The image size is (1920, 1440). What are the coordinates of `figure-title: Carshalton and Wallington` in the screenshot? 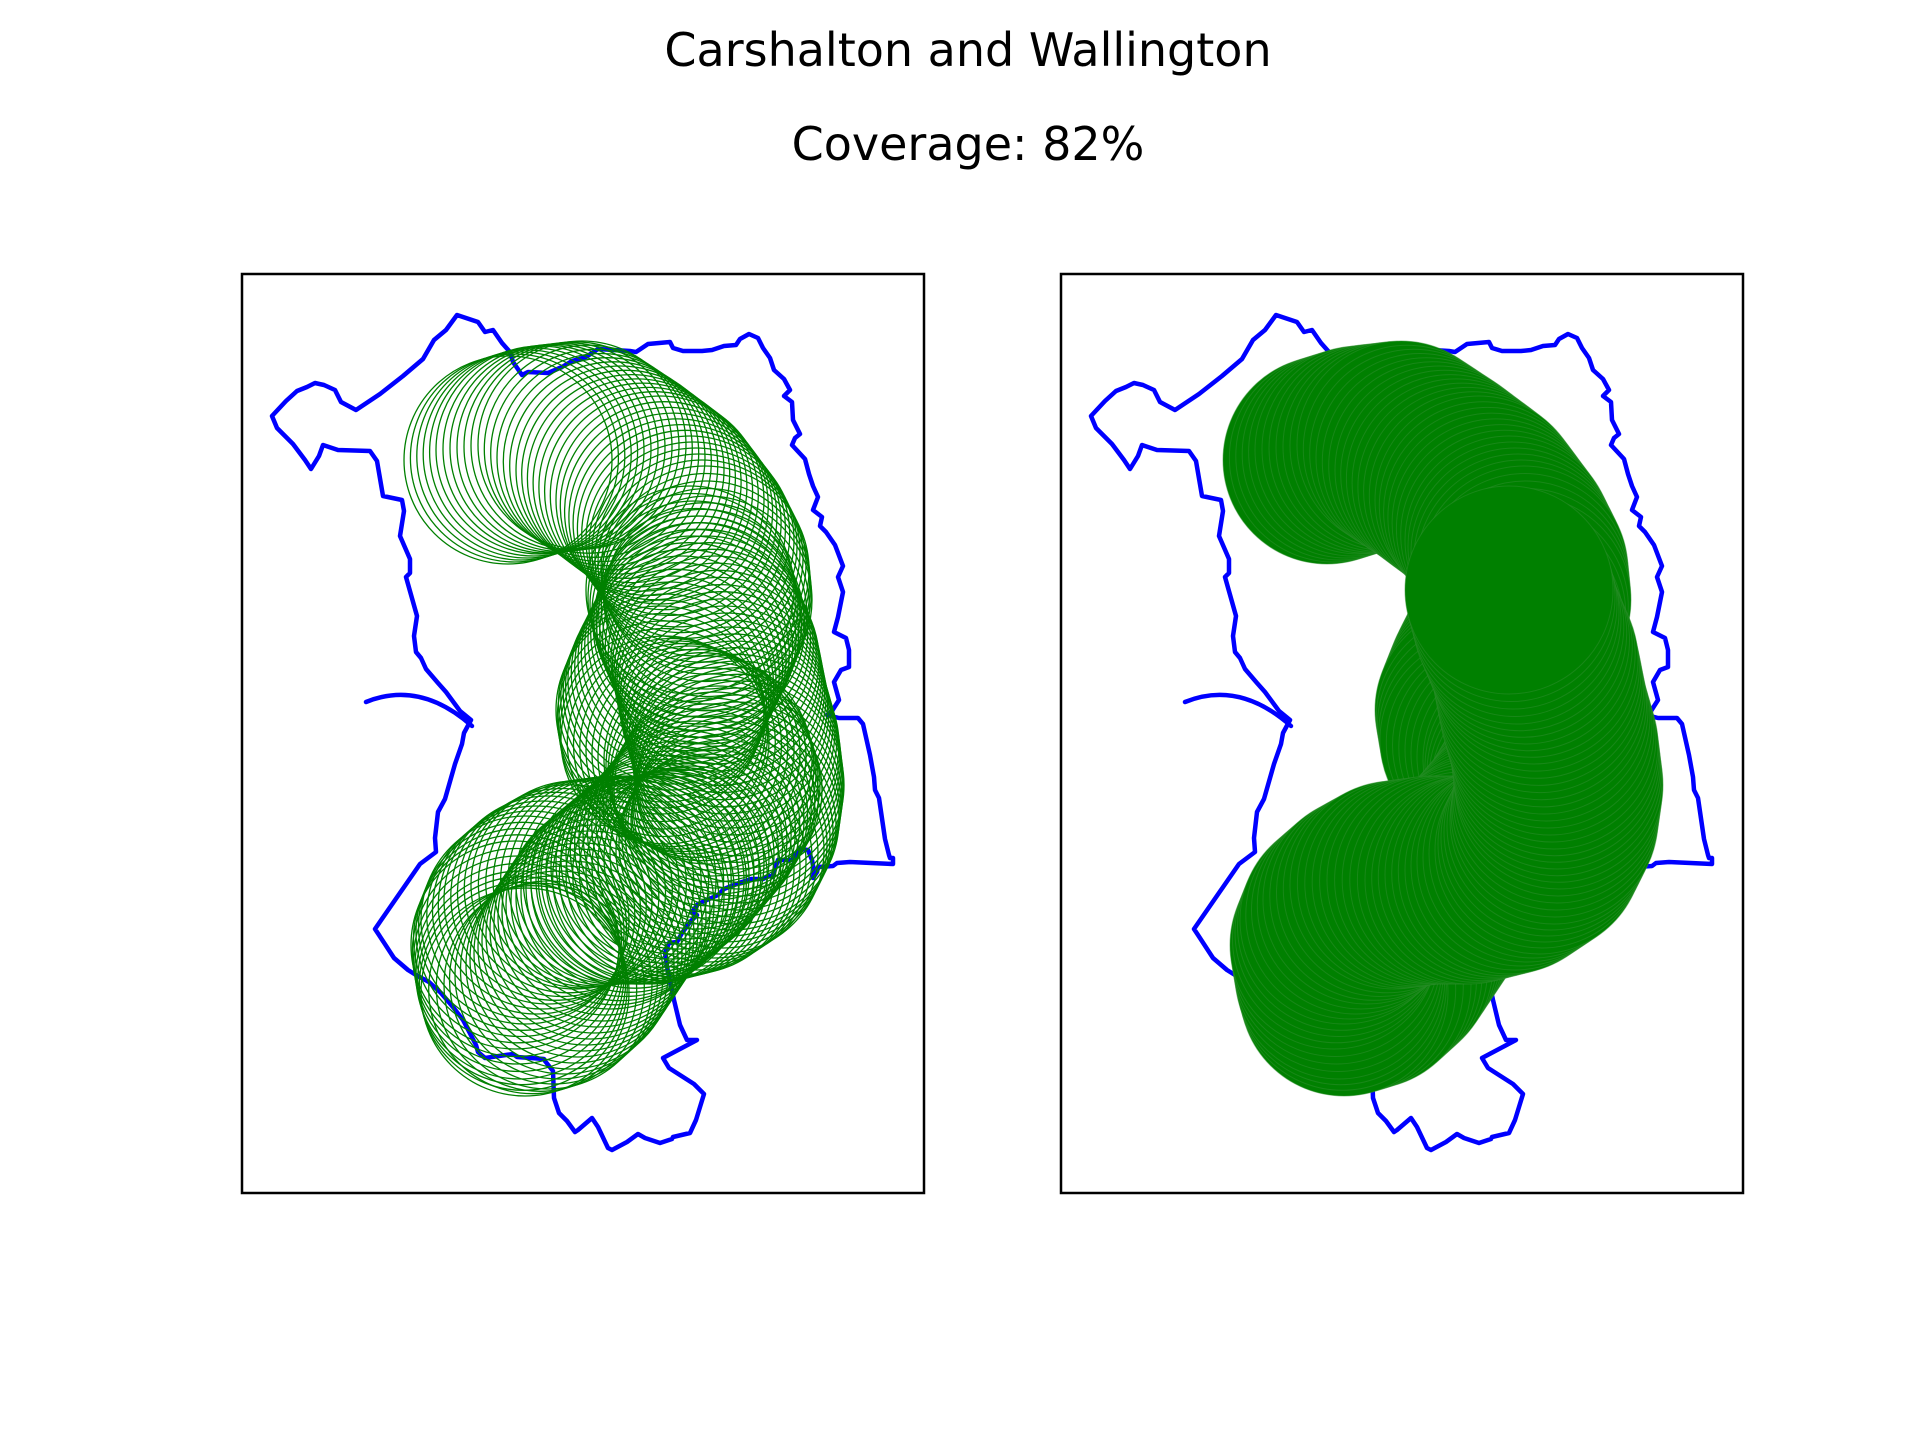 It's located at (967, 50).